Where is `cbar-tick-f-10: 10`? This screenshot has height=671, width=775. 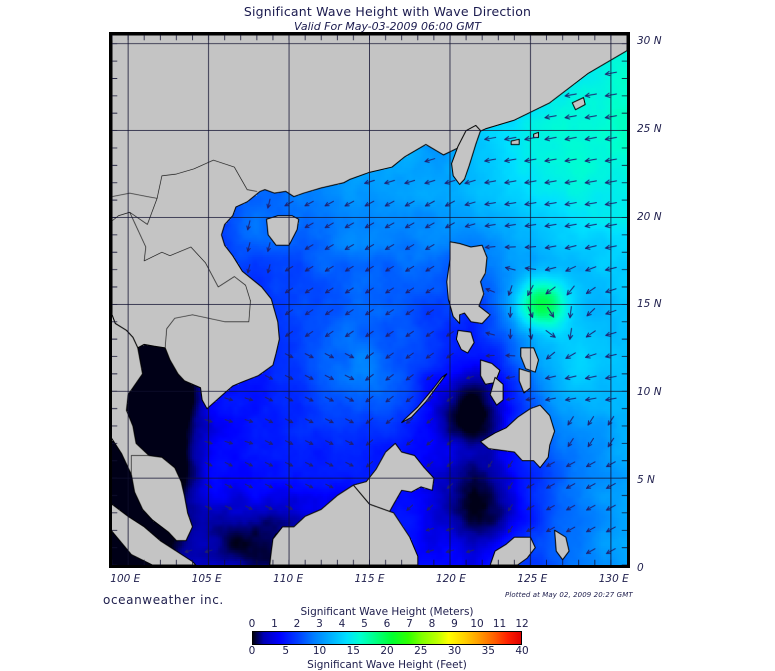 cbar-tick-f-10: 10 is located at coordinates (319, 651).